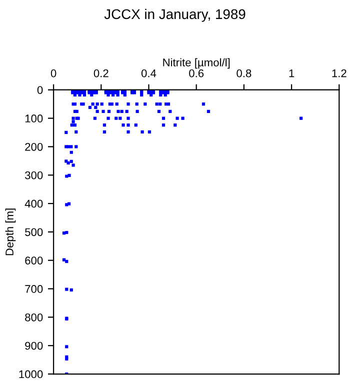 The height and width of the screenshot is (384, 350). Describe the element at coordinates (33, 204) in the screenshot. I see `y-tick-label: 400` at that location.